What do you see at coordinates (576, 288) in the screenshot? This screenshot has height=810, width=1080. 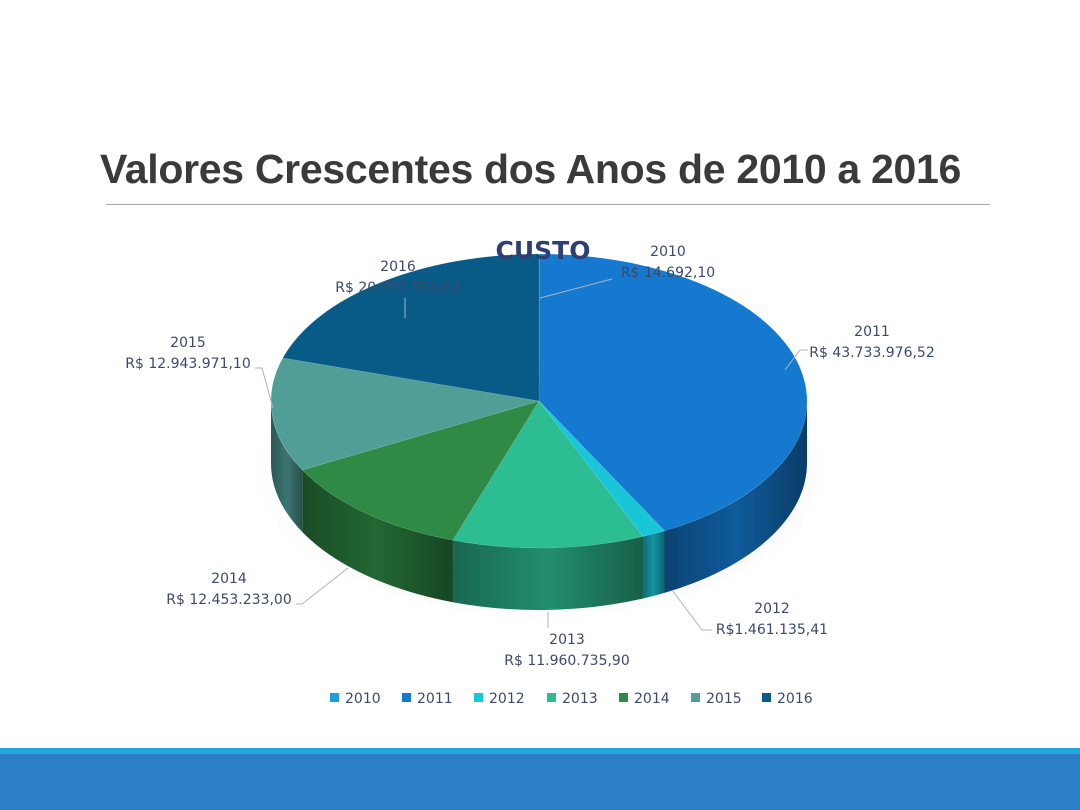 I see `leader-line-2010` at bounding box center [576, 288].